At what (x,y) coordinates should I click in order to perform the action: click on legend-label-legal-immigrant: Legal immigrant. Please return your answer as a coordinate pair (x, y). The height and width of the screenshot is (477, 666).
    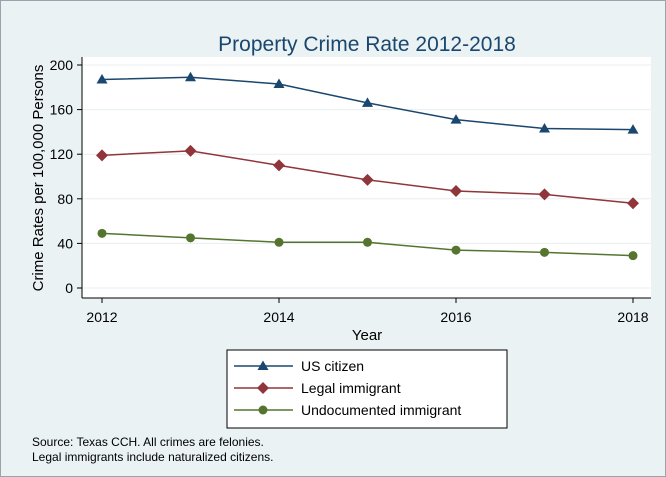
    Looking at the image, I should click on (351, 388).